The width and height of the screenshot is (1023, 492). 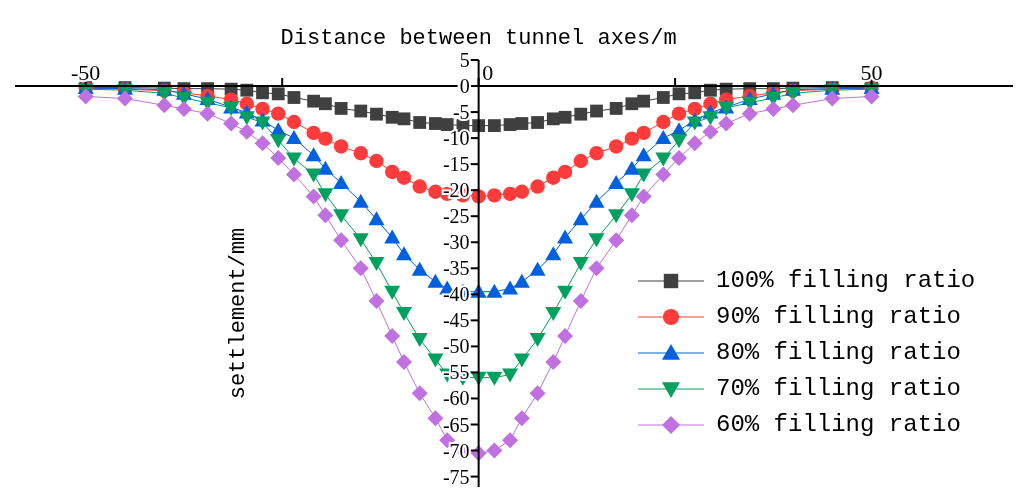 I want to click on chart-title: Distance between tunnel axes/m, so click(x=478, y=38).